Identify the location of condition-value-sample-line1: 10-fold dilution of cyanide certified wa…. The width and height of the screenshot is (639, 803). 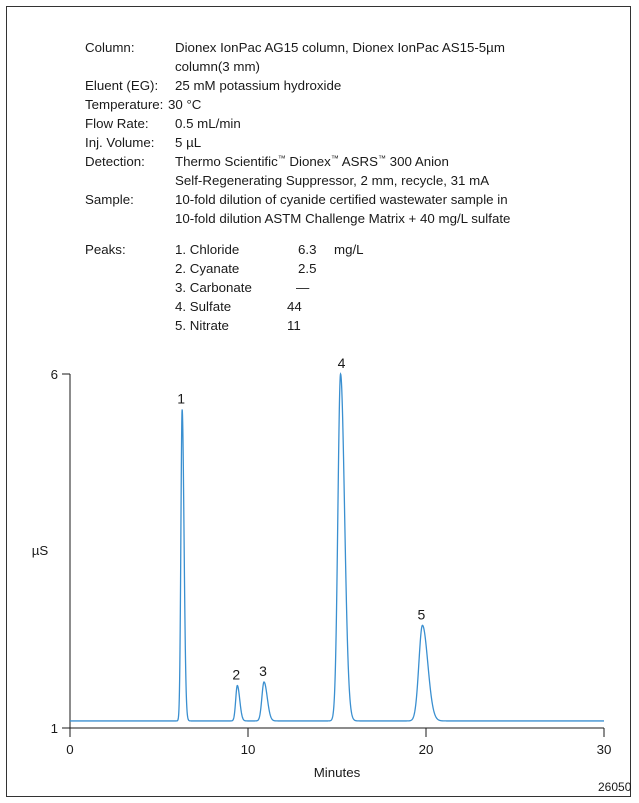
(341, 199).